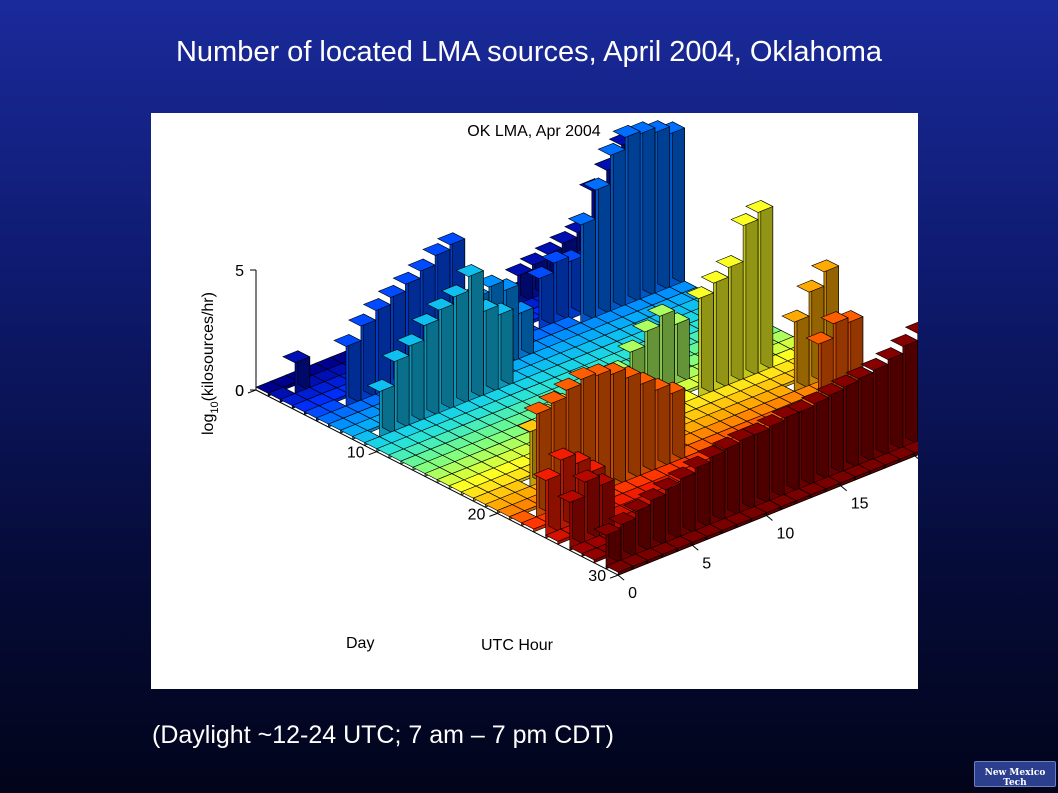  What do you see at coordinates (477, 514) in the screenshot?
I see `y-tick-label: 20` at bounding box center [477, 514].